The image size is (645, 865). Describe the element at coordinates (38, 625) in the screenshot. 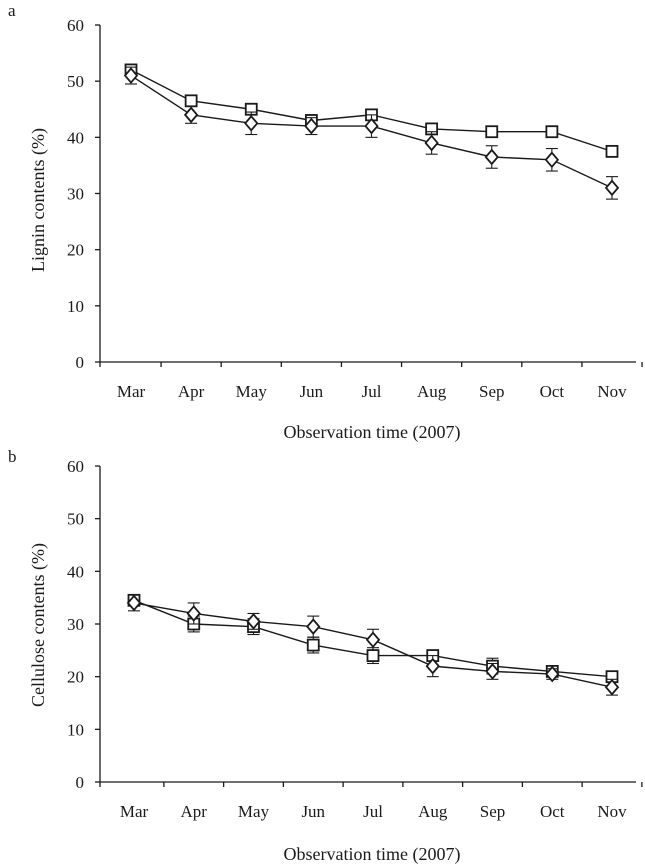

I see `panel-b-y-axis-title: Cellulose contents (%)` at that location.